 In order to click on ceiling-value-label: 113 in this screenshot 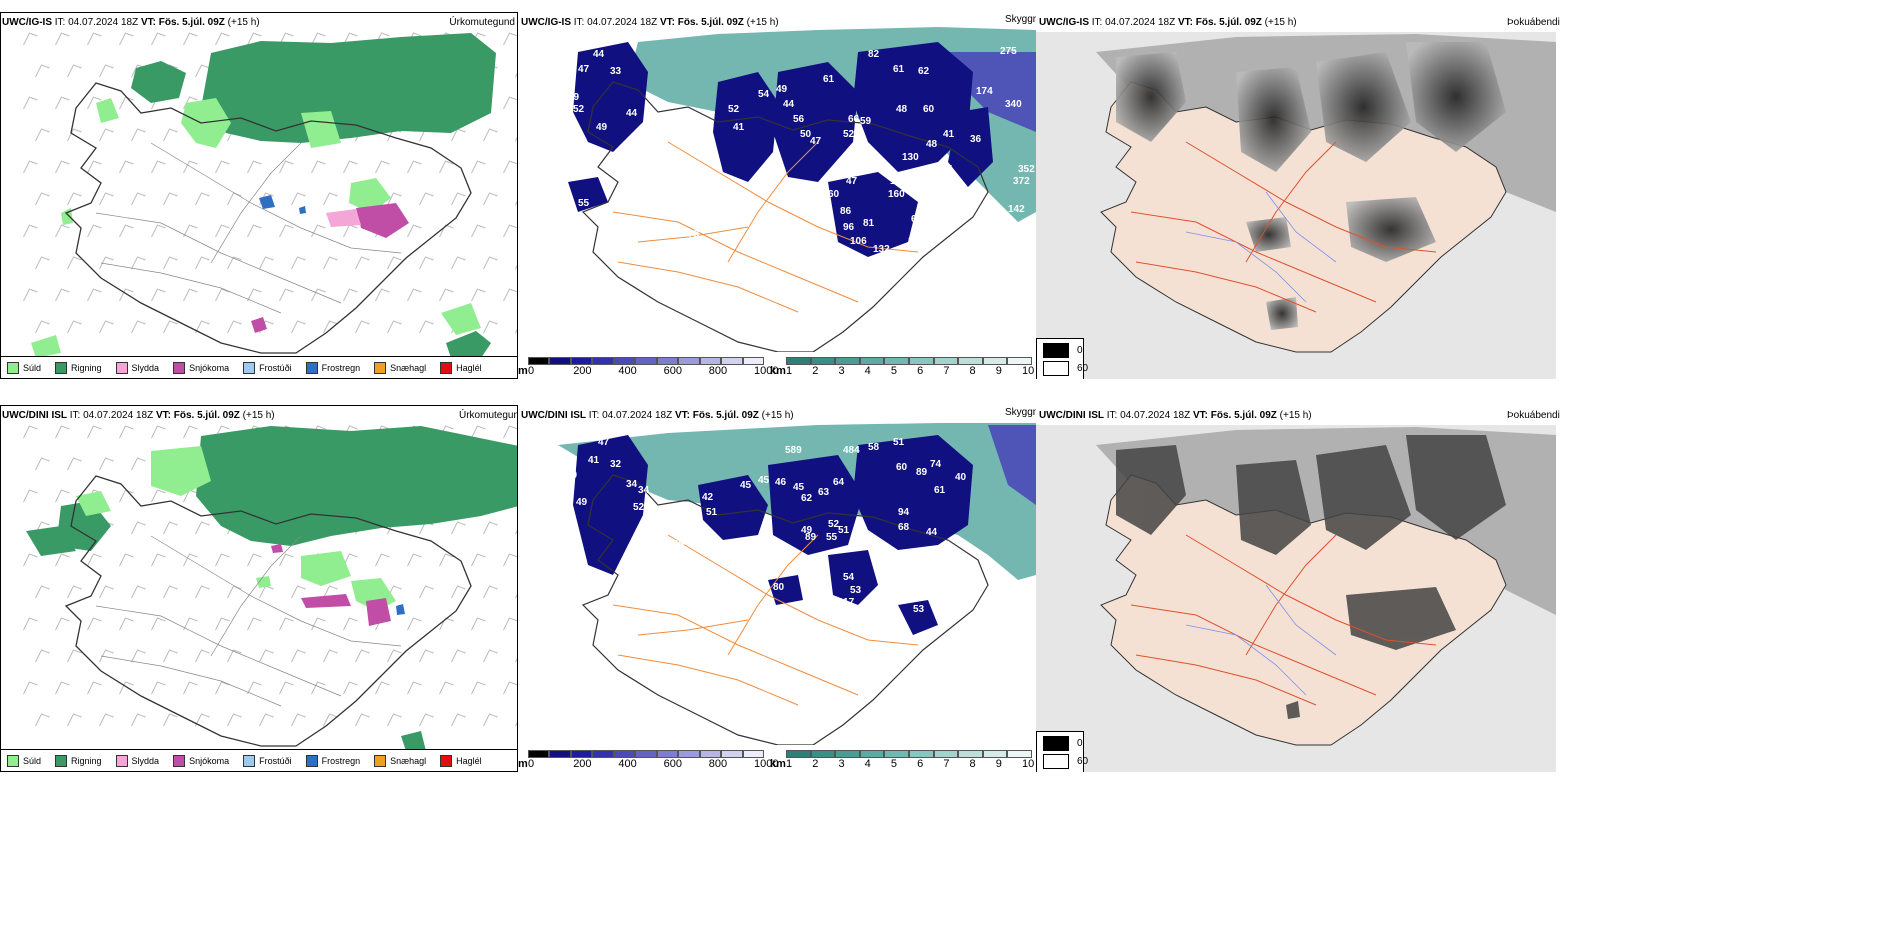, I will do `click(838, 620)`.